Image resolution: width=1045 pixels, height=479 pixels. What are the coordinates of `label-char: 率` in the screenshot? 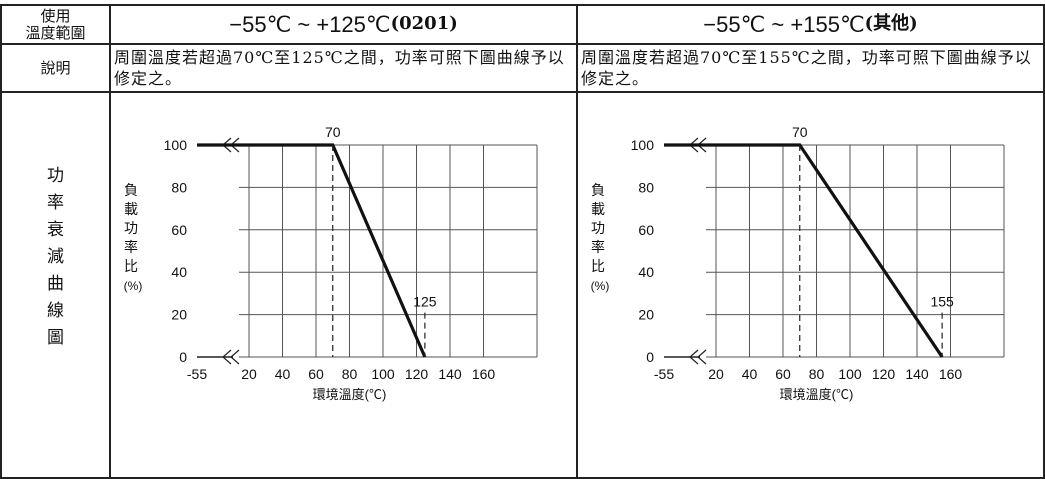 It's located at (55, 203).